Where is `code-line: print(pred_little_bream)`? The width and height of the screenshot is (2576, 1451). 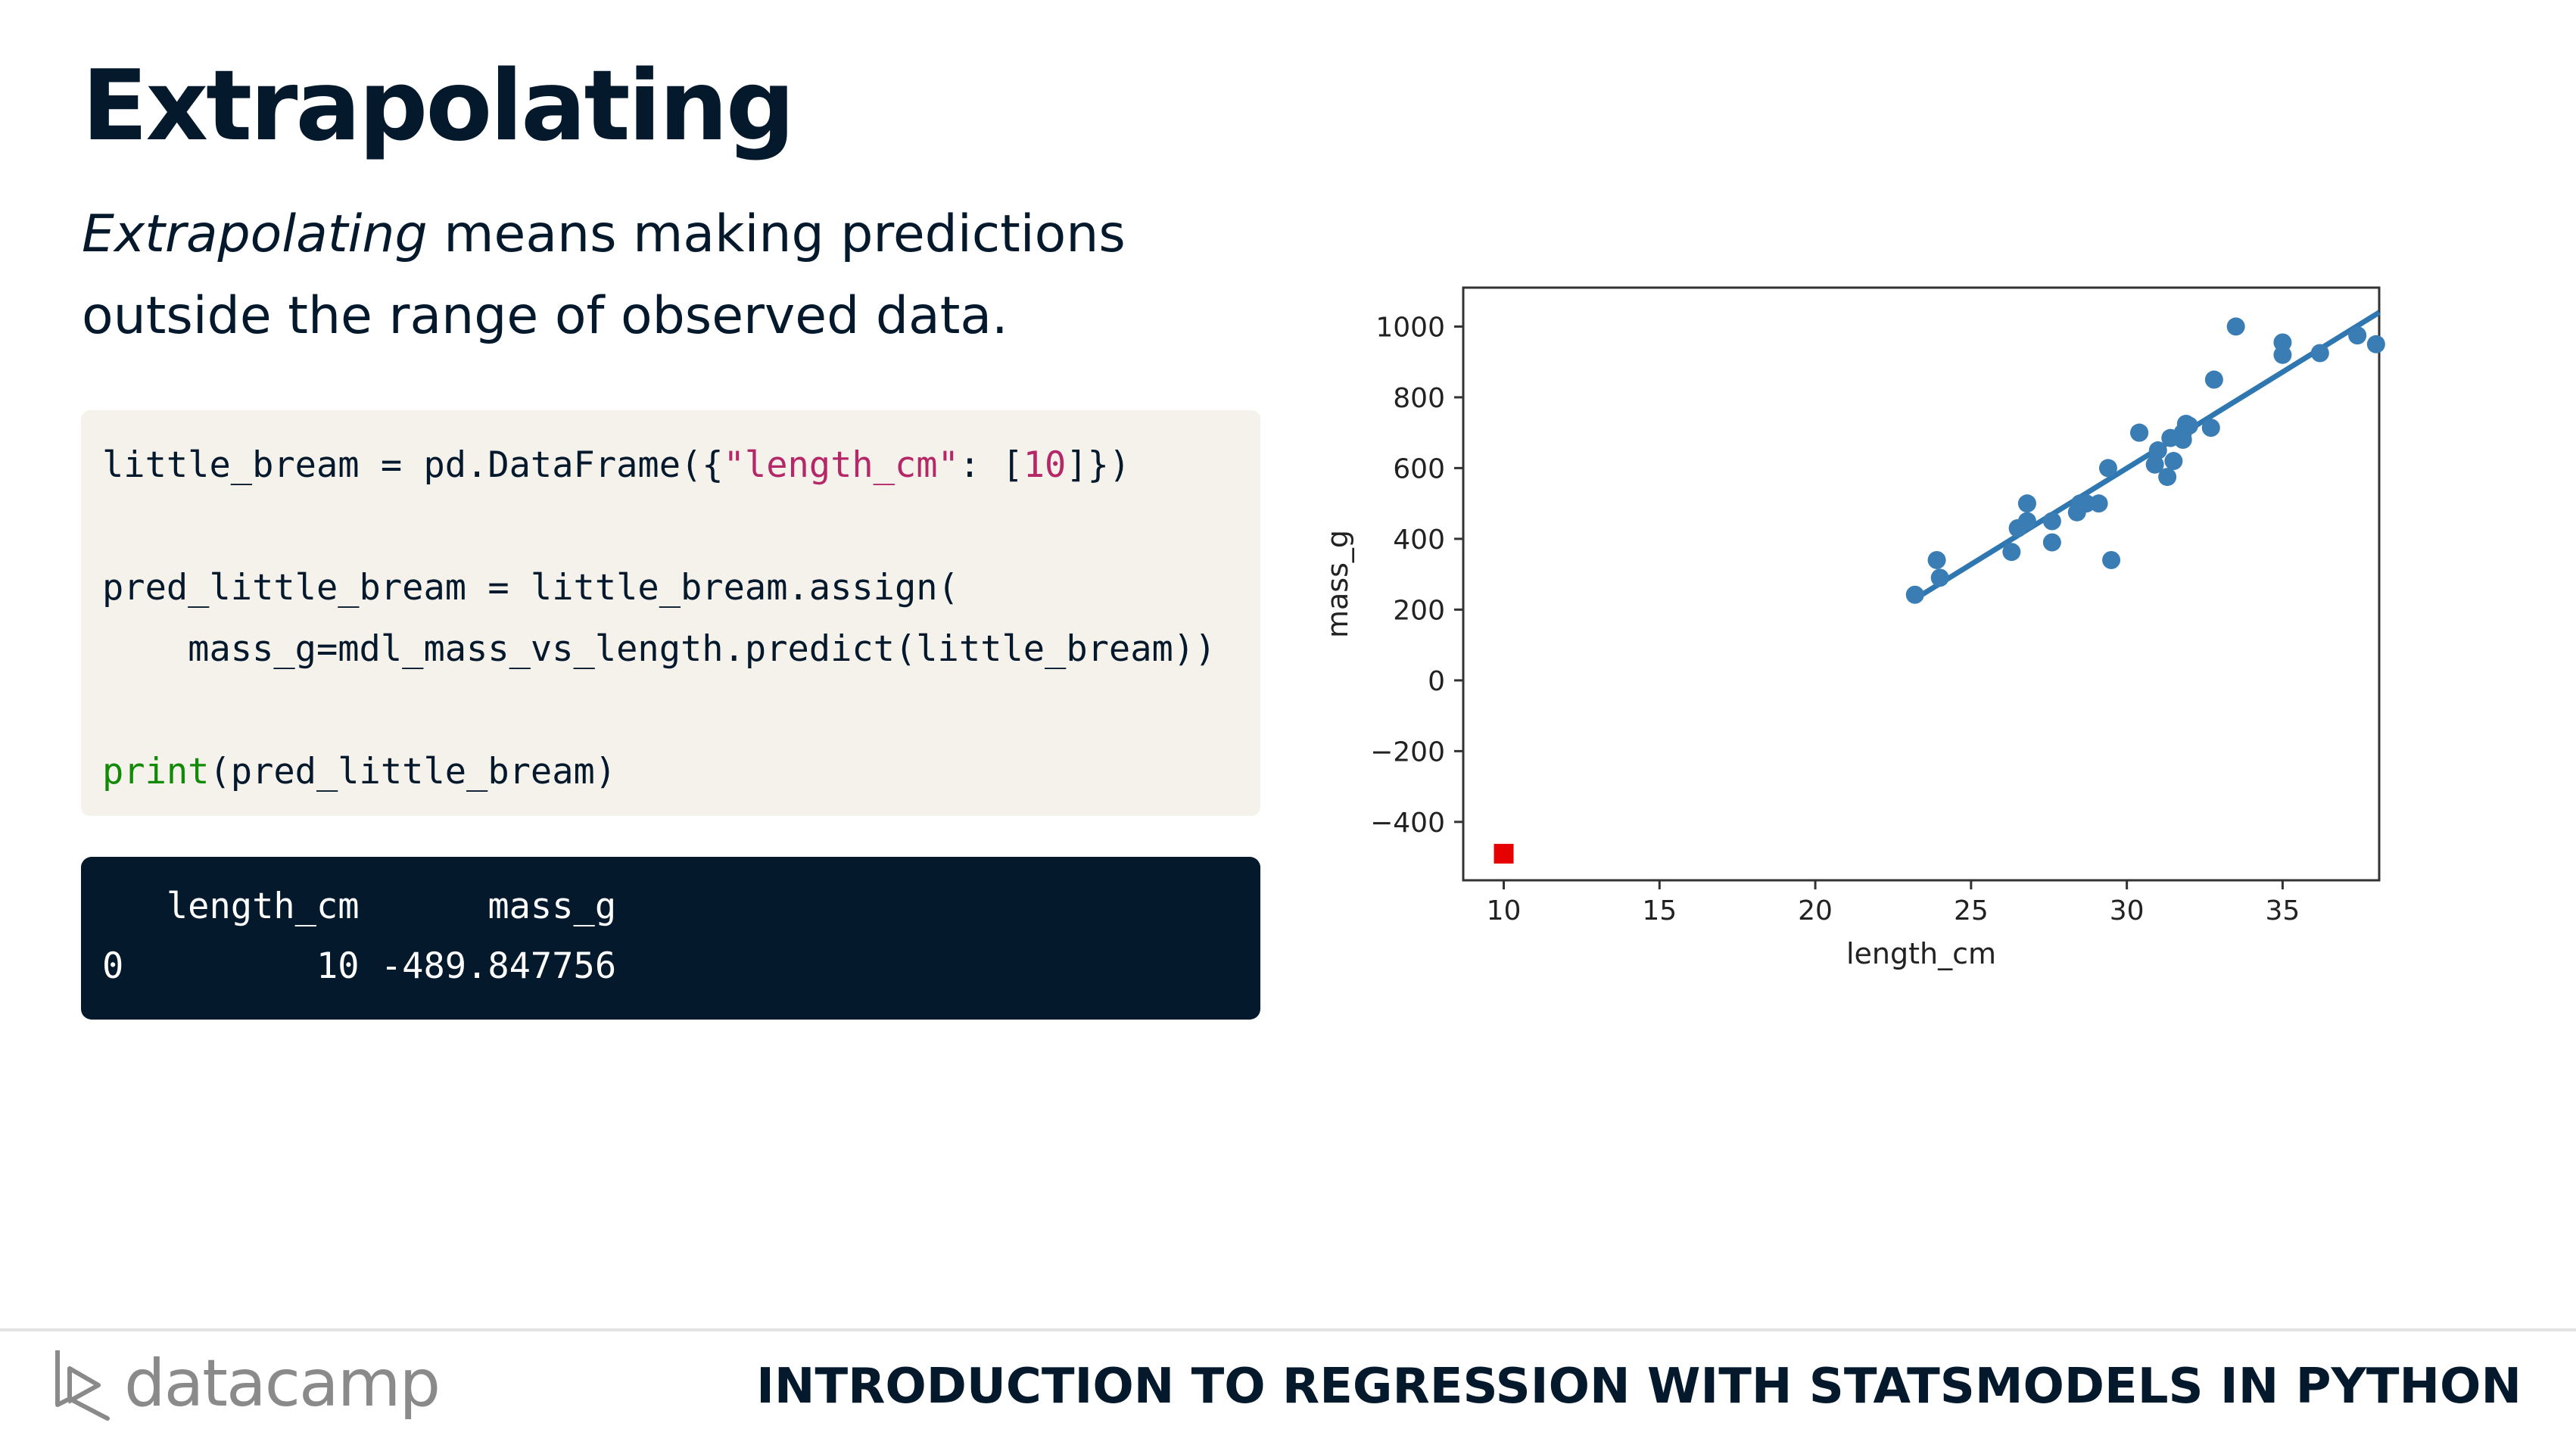 code-line: print(pred_little_bream) is located at coordinates (670, 771).